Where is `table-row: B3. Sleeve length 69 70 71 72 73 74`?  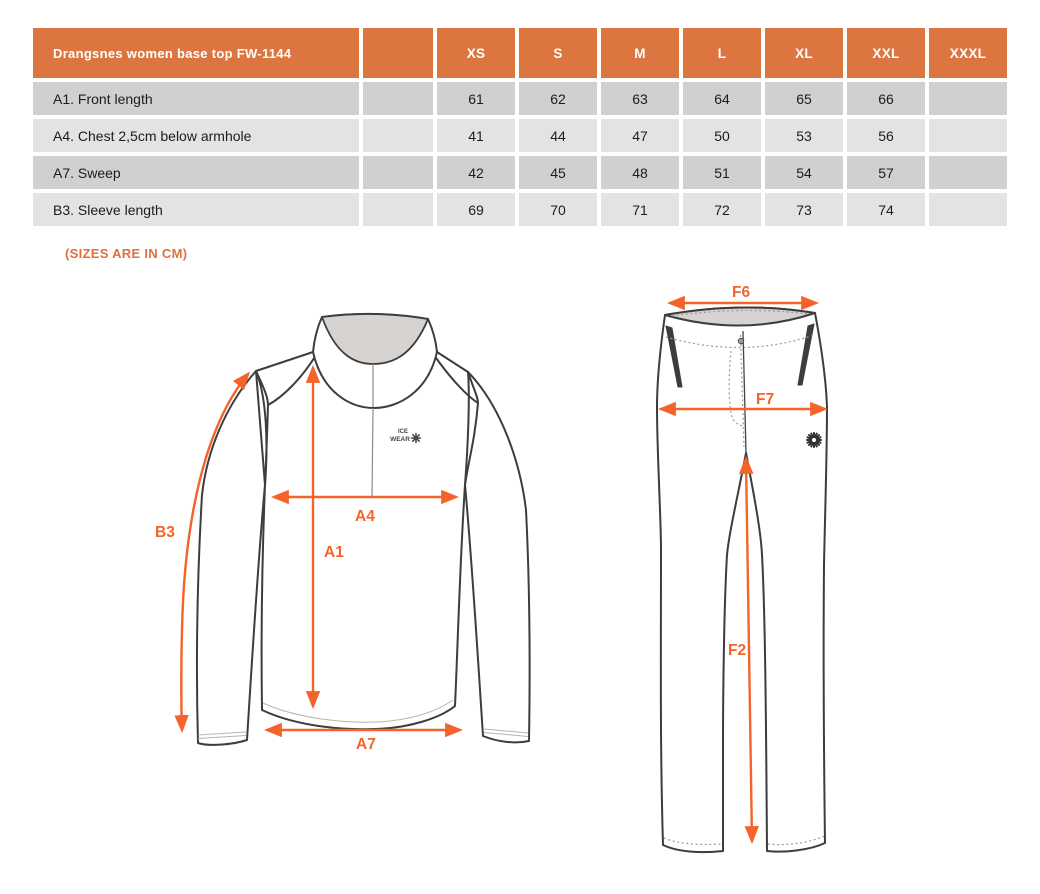
table-row: B3. Sleeve length 69 70 71 72 73 74 is located at coordinates (520, 209).